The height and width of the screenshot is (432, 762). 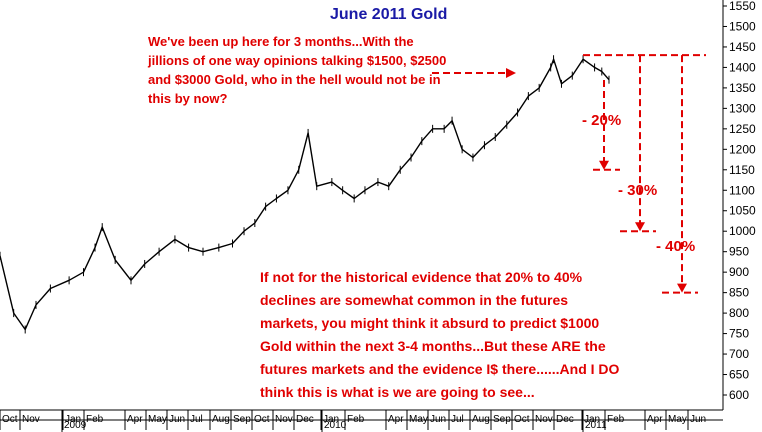 I want to click on decline-label-40: - 40%, so click(x=676, y=246).